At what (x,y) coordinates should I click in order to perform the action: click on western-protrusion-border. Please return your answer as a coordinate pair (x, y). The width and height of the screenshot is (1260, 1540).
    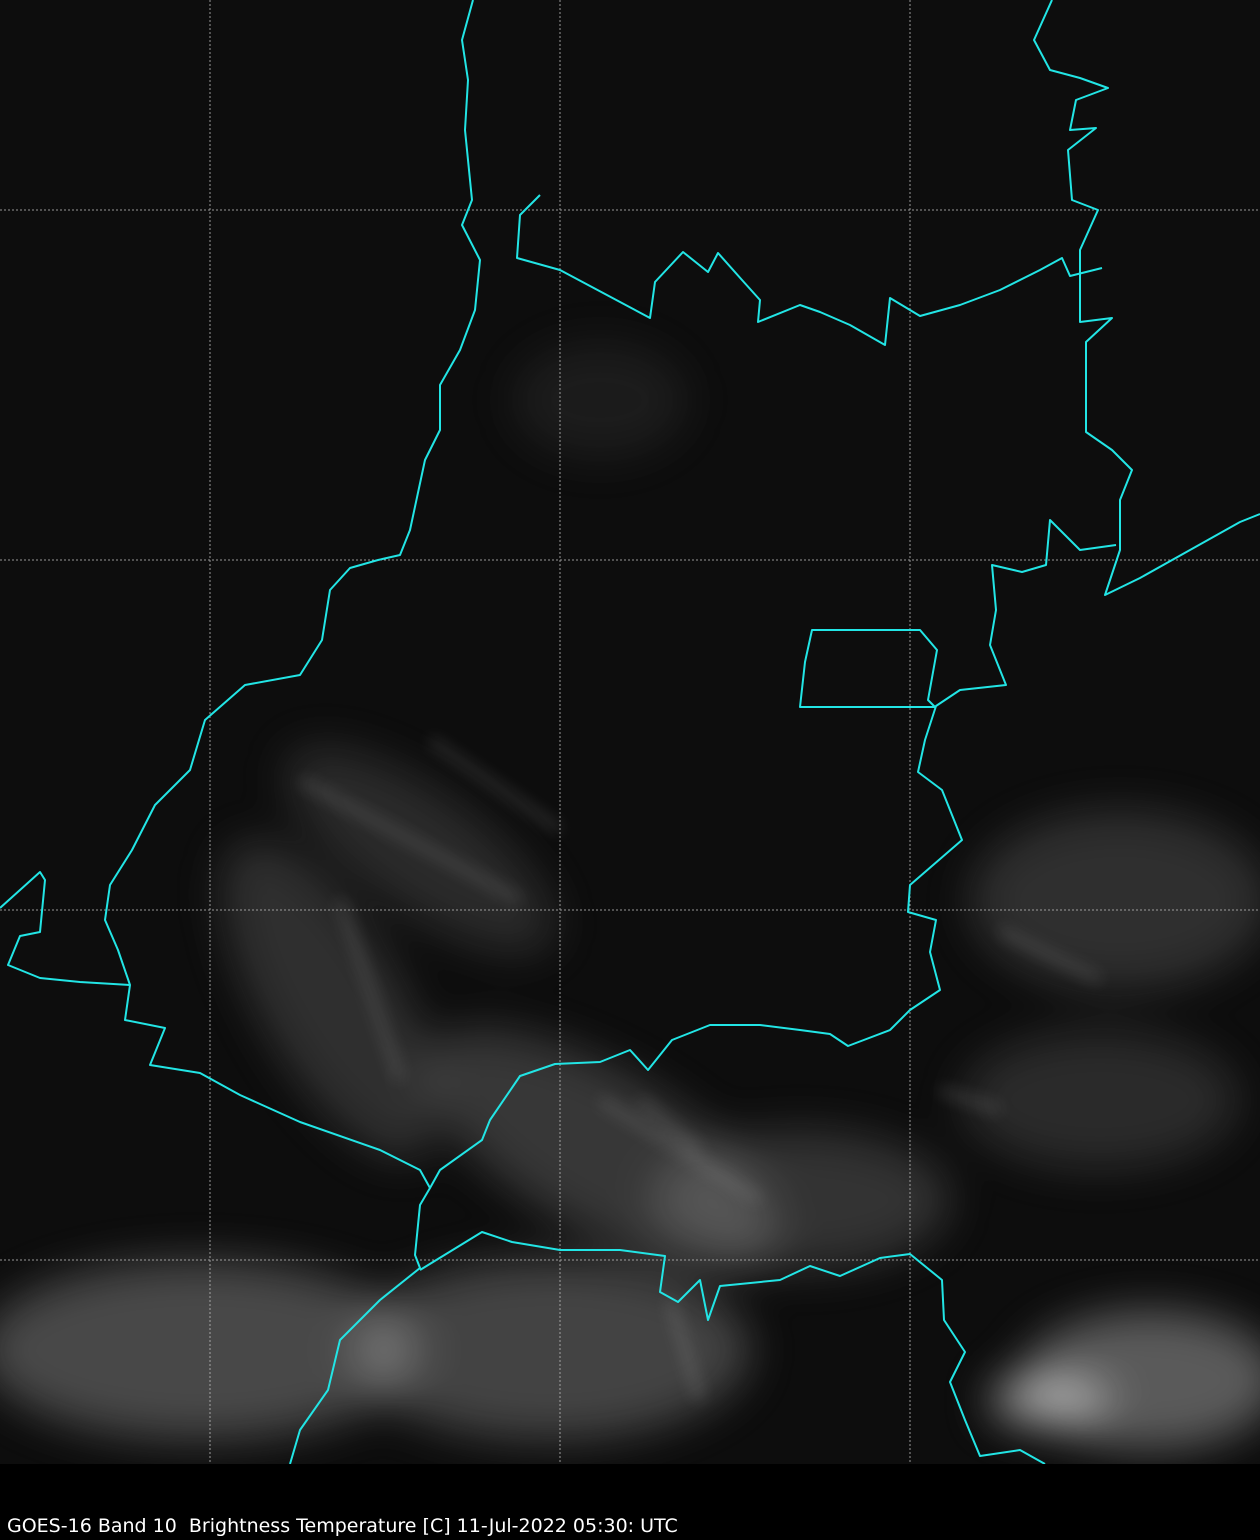
    Looking at the image, I should click on (65, 928).